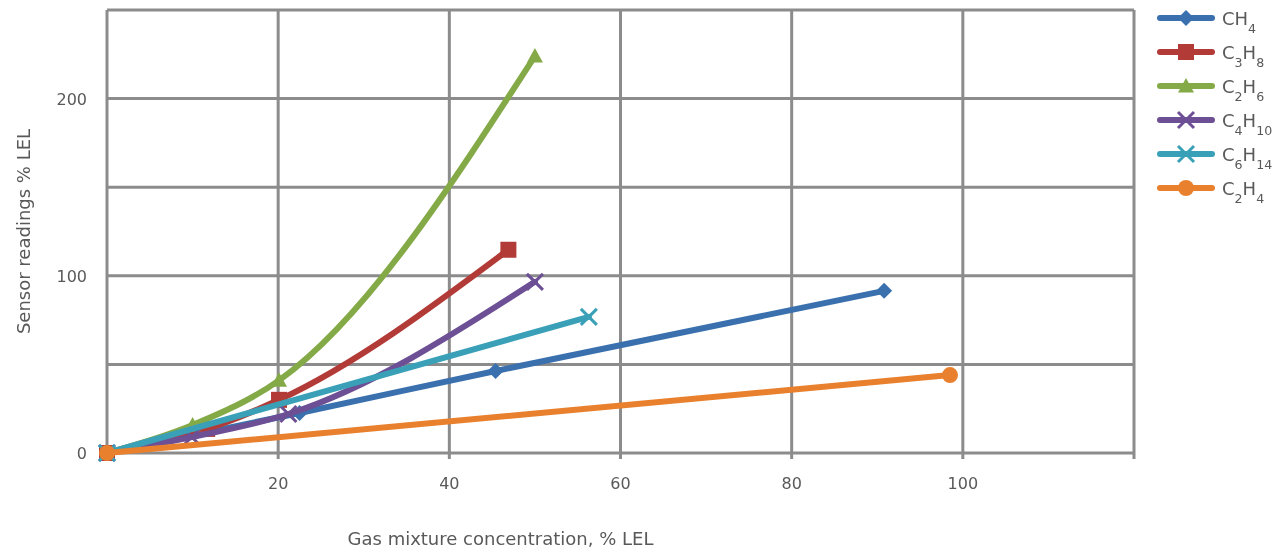 Image resolution: width=1283 pixels, height=548 pixels. Describe the element at coordinates (1239, 22) in the screenshot. I see `legend-label: CH$_{4}$` at that location.